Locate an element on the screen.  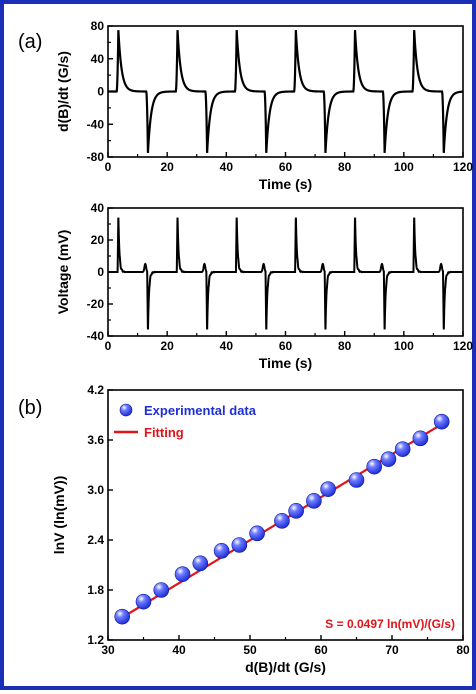
y-axis-label: Voltage (mV) is located at coordinates (63, 272).